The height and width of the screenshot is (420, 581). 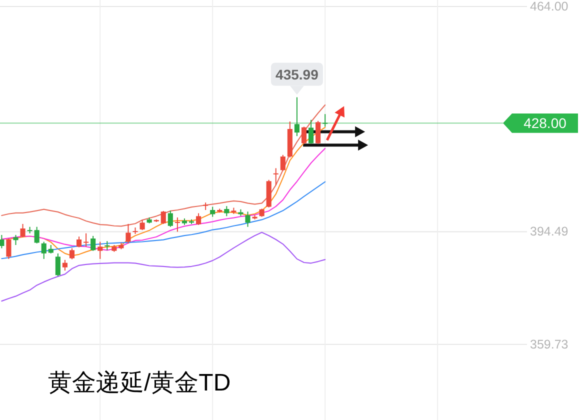 I want to click on y-tick-label: 359.73, so click(x=549, y=344).